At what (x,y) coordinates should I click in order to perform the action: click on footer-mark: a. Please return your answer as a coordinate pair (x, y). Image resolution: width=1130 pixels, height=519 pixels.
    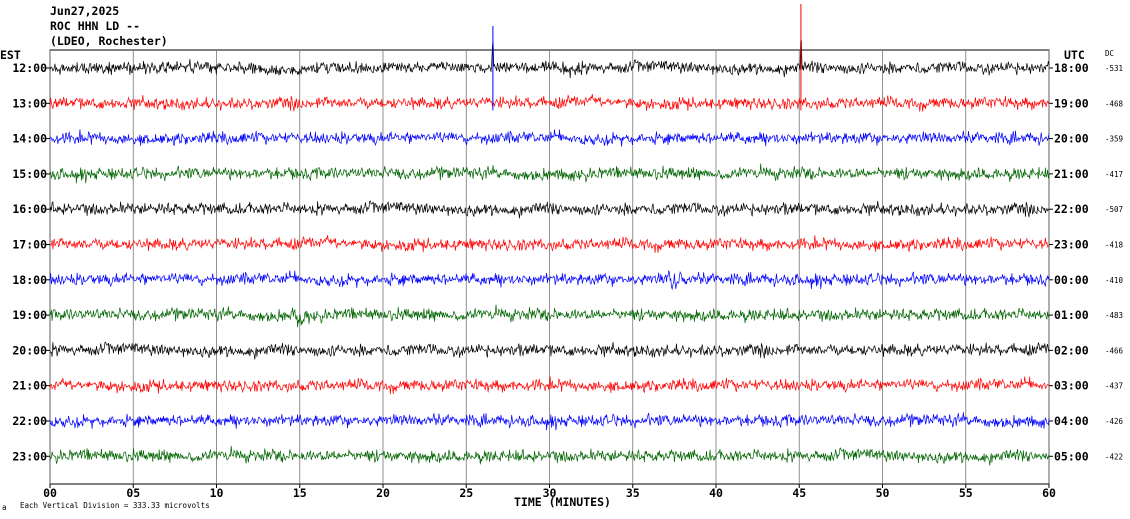
    Looking at the image, I should click on (4, 507).